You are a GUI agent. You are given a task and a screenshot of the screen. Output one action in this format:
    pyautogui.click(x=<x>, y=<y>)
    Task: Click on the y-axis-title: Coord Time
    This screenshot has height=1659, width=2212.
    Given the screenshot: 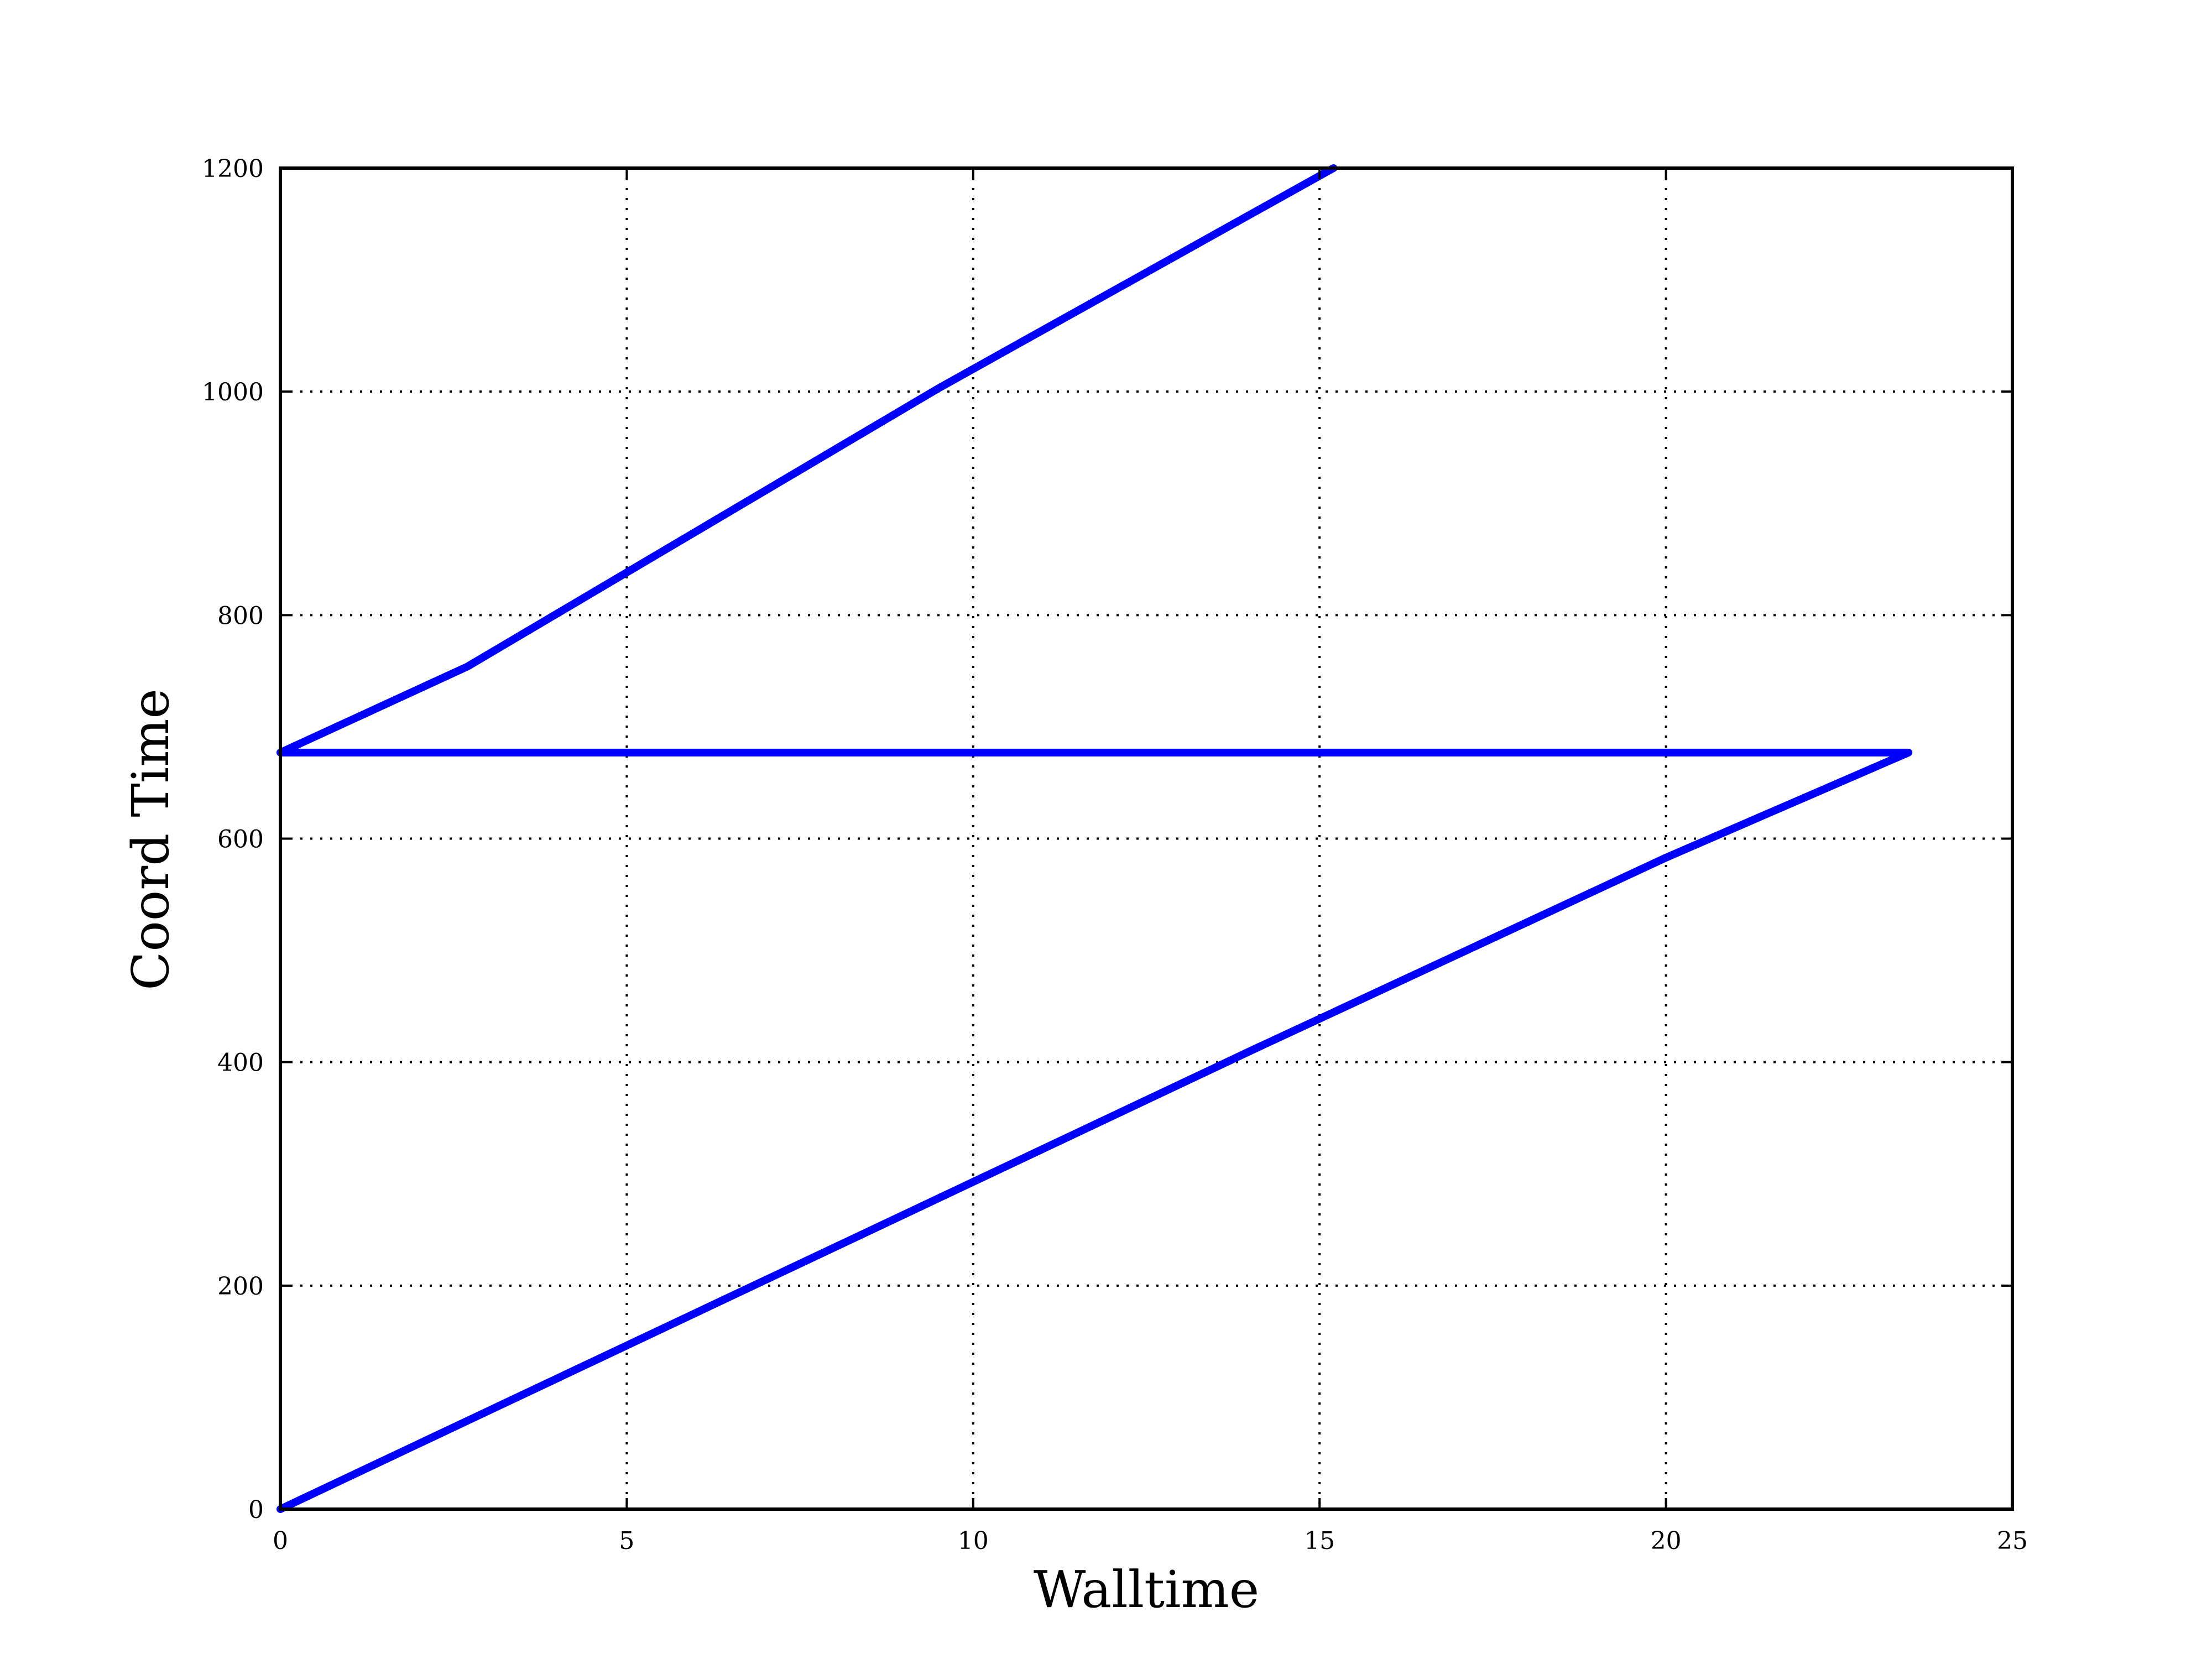 What is the action you would take?
    pyautogui.click(x=151, y=839)
    